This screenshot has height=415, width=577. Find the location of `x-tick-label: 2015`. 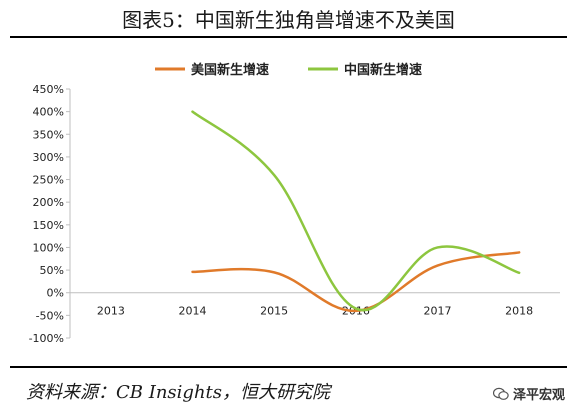

x-tick-label: 2015 is located at coordinates (274, 311).